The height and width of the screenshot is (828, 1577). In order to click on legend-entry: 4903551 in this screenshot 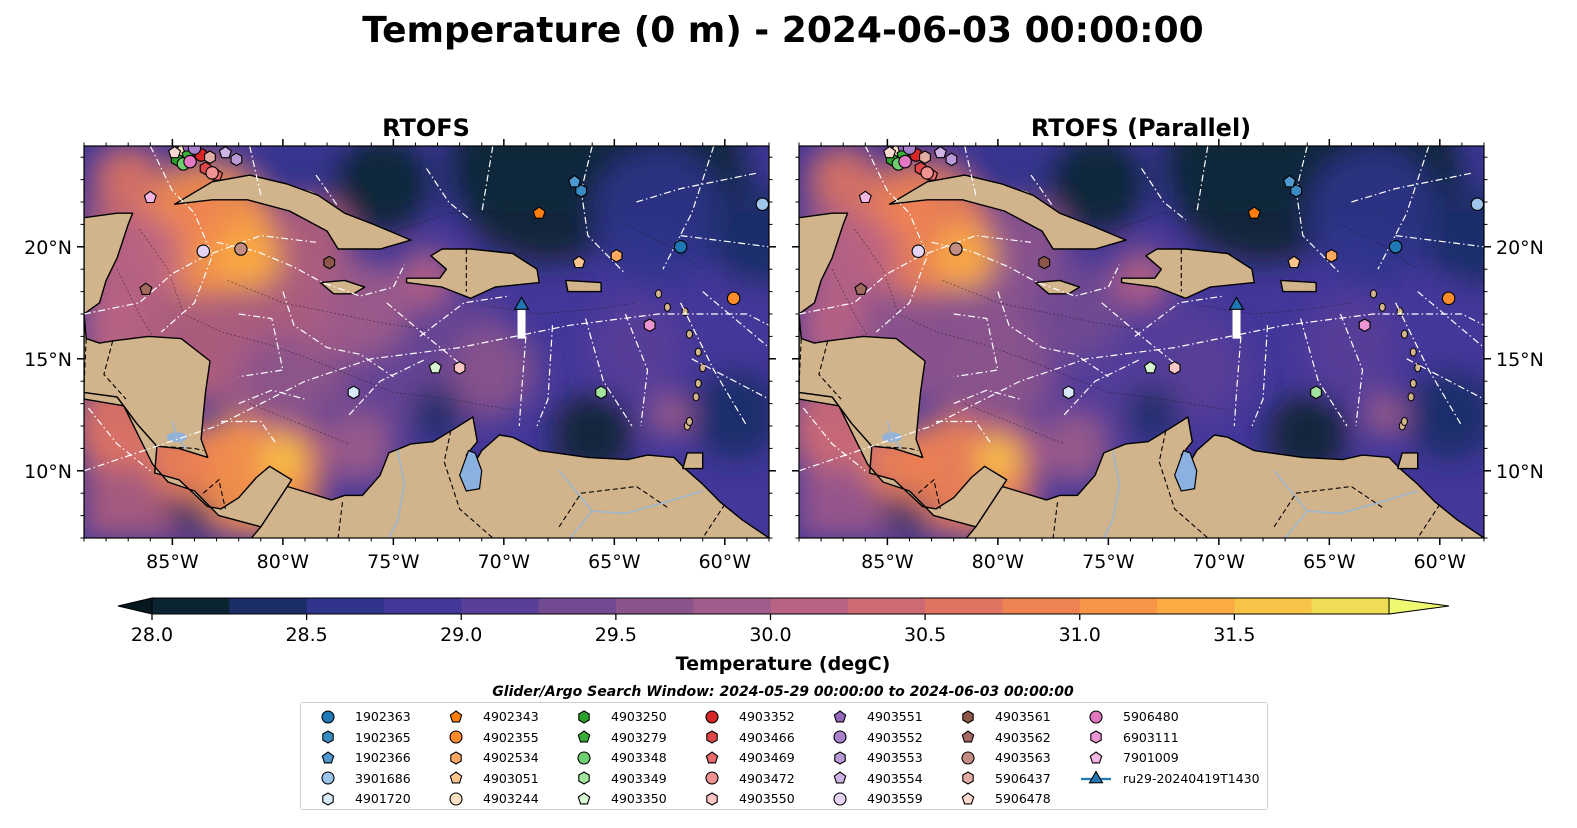, I will do `click(873, 716)`.